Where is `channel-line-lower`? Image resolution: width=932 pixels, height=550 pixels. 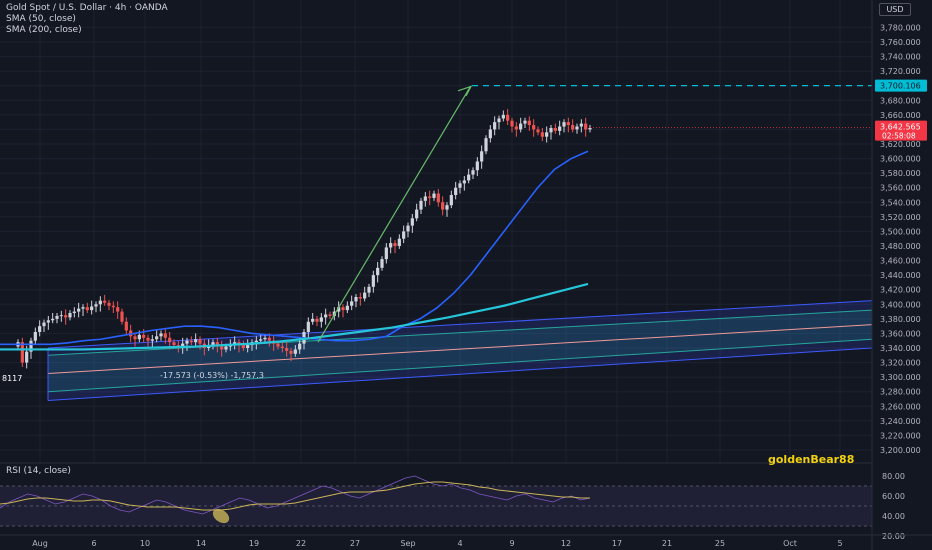
channel-line-lower is located at coordinates (460, 365).